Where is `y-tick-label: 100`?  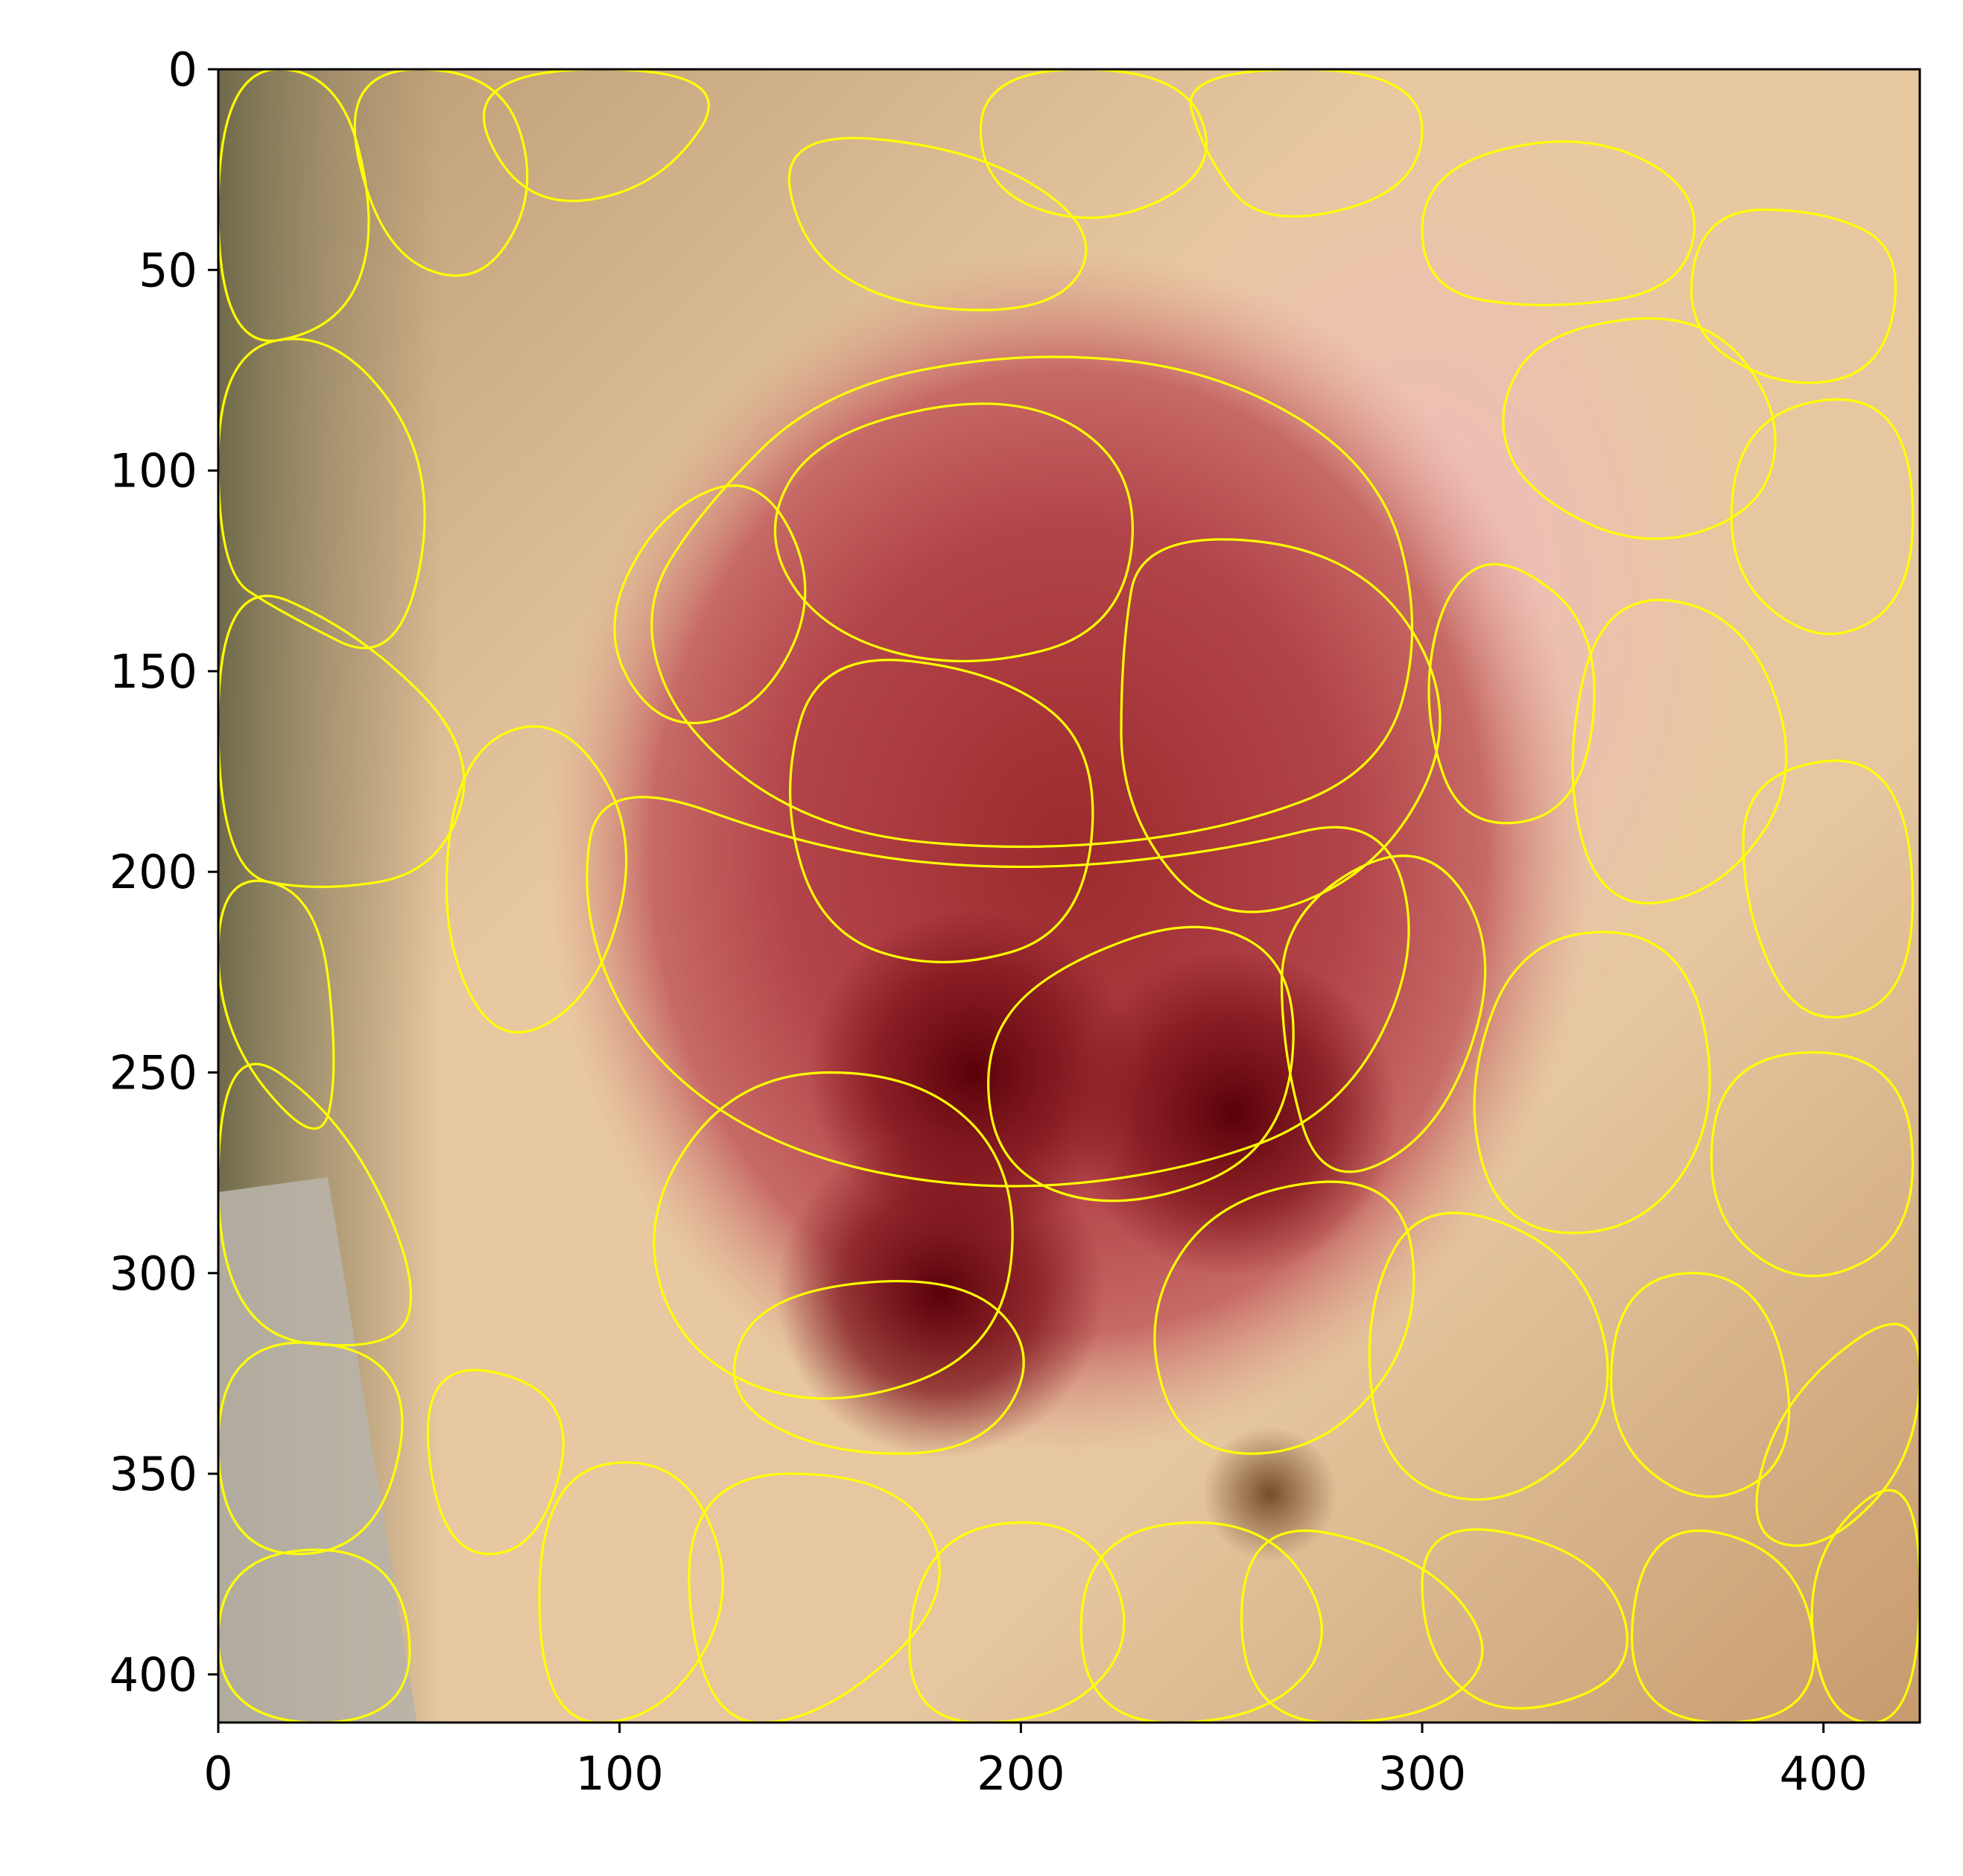
y-tick-label: 100 is located at coordinates (153, 471).